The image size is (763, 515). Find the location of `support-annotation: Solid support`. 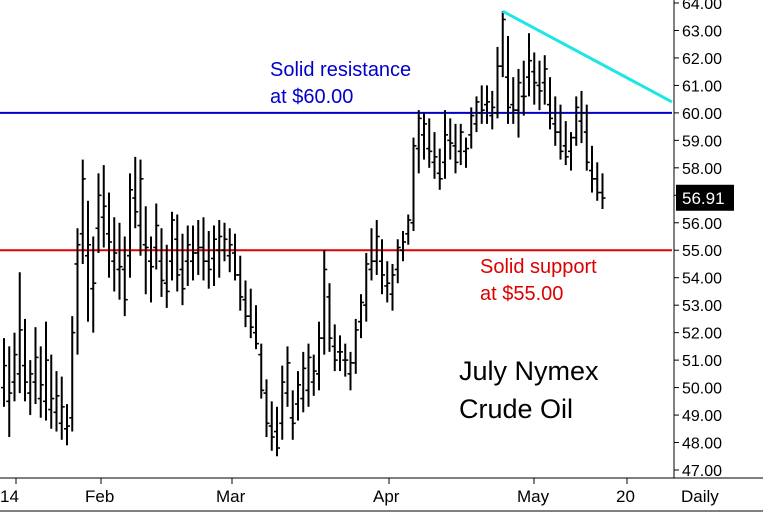

support-annotation: Solid support is located at coordinates (538, 267).